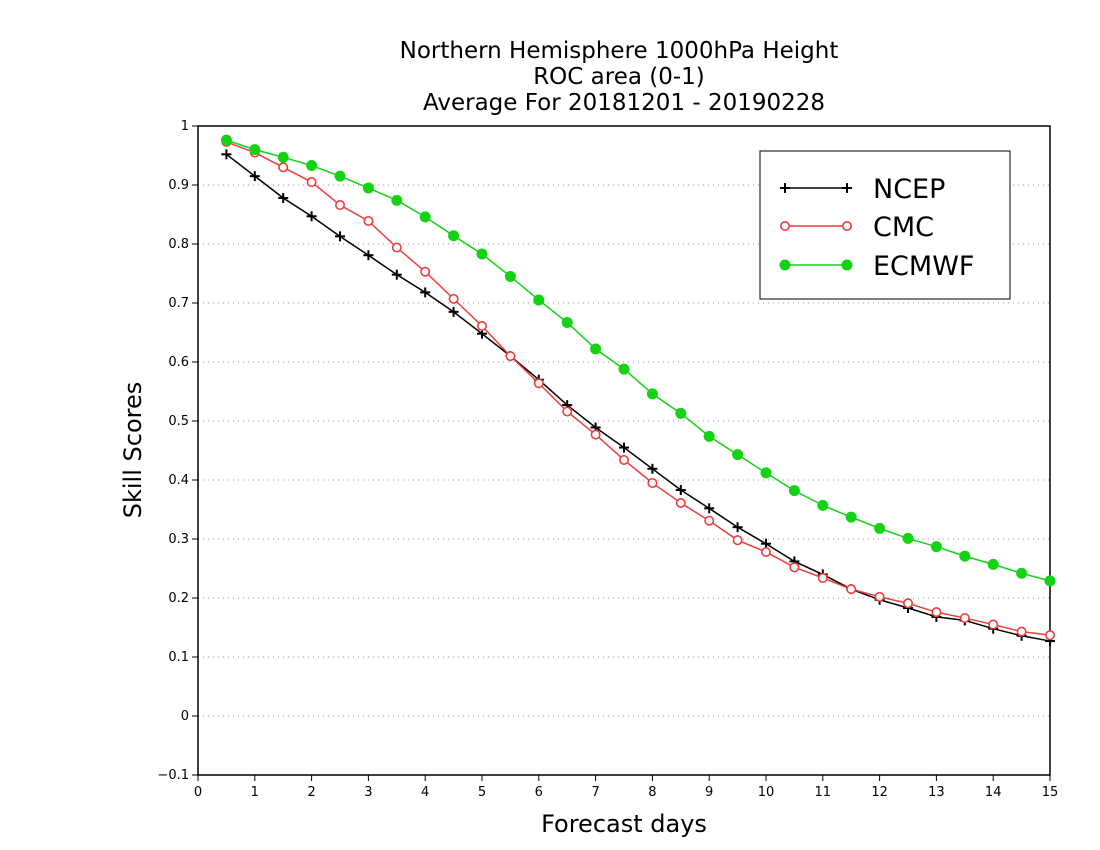 This screenshot has height=850, width=1100. Describe the element at coordinates (311, 792) in the screenshot. I see `x-tick-label: 2` at that location.